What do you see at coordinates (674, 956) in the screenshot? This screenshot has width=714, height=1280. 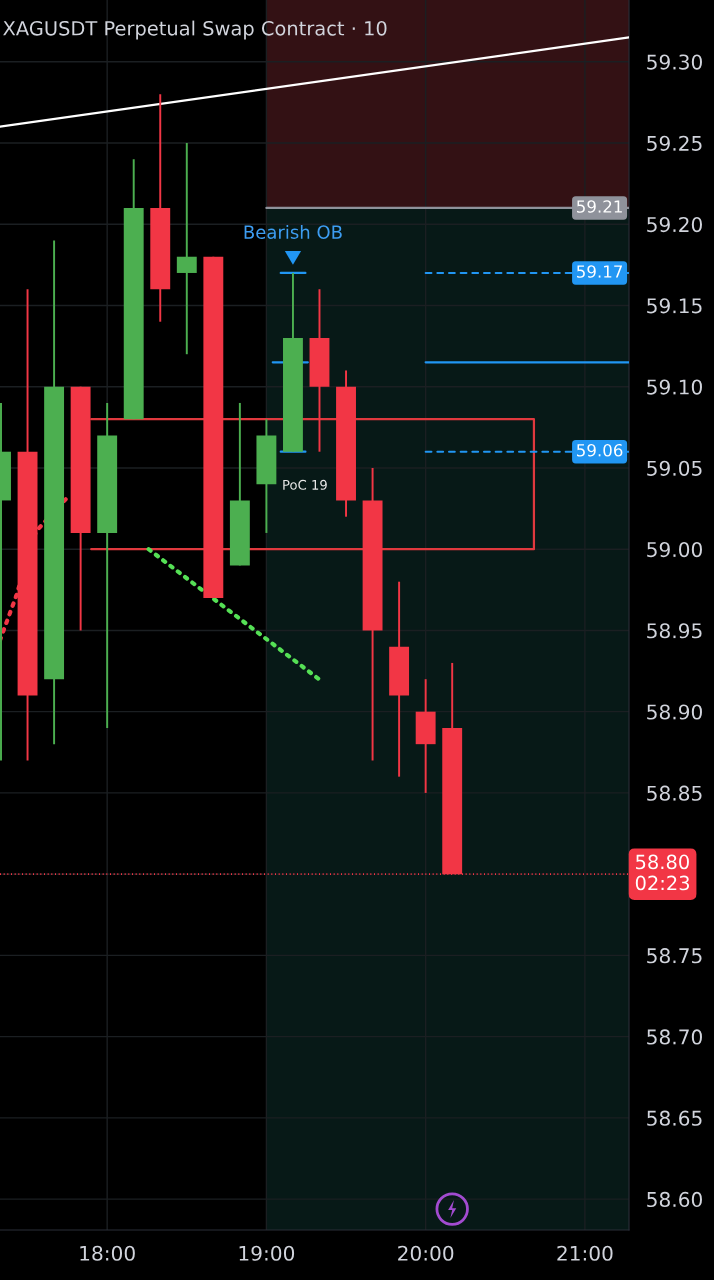 I see `y-tick-label: 58.75` at bounding box center [674, 956].